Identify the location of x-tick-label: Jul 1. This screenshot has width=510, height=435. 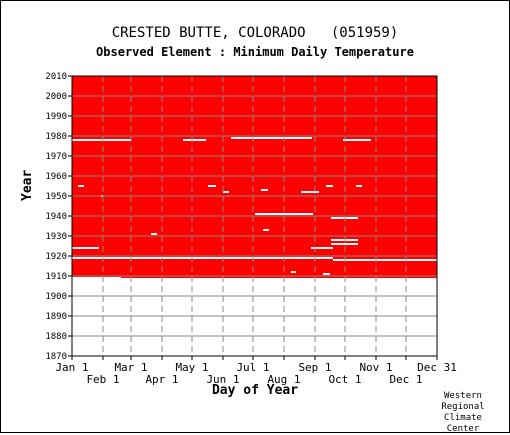
(252, 367).